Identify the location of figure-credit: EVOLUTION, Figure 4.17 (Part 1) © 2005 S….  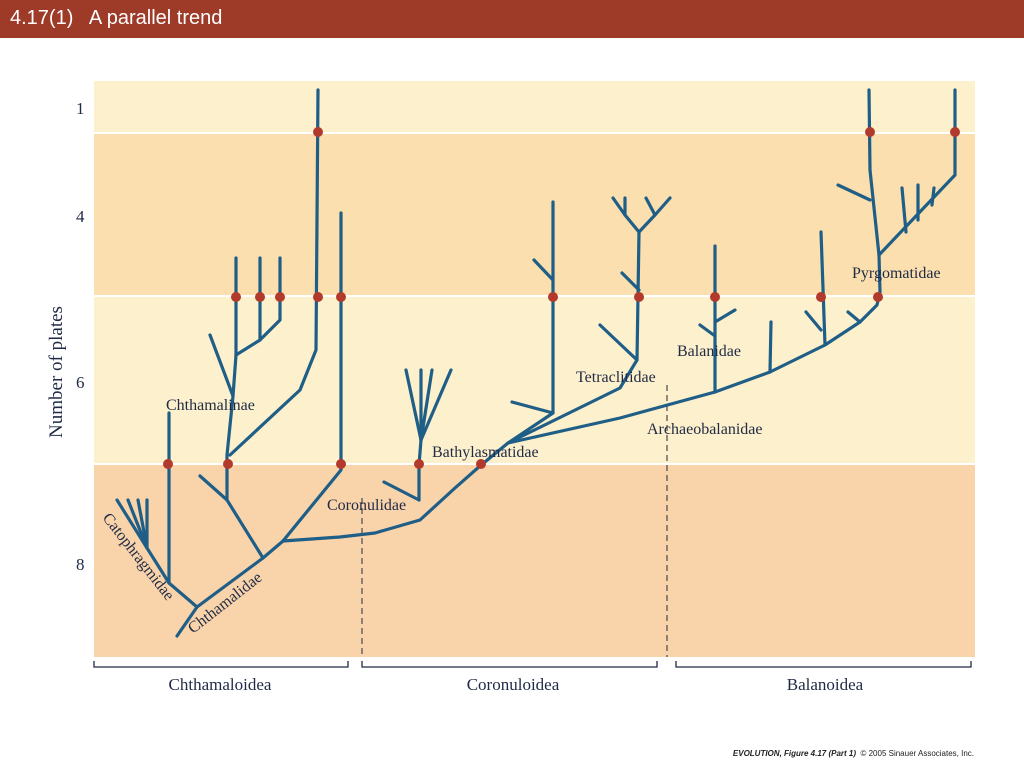
(853, 753).